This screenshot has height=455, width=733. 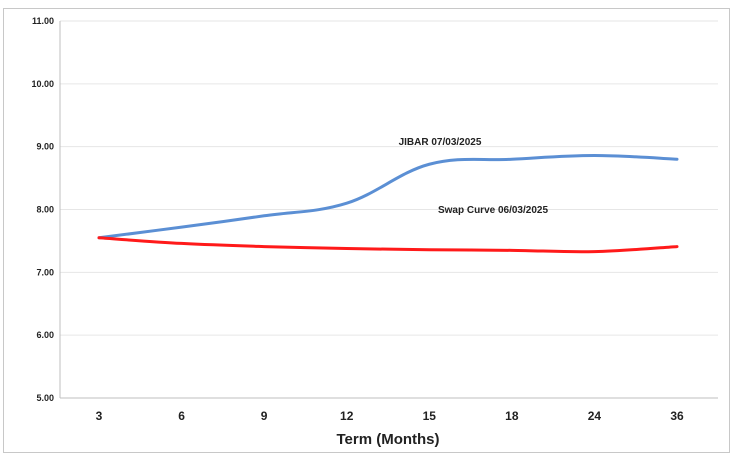 What do you see at coordinates (595, 416) in the screenshot?
I see `x-tick-label: 24` at bounding box center [595, 416].